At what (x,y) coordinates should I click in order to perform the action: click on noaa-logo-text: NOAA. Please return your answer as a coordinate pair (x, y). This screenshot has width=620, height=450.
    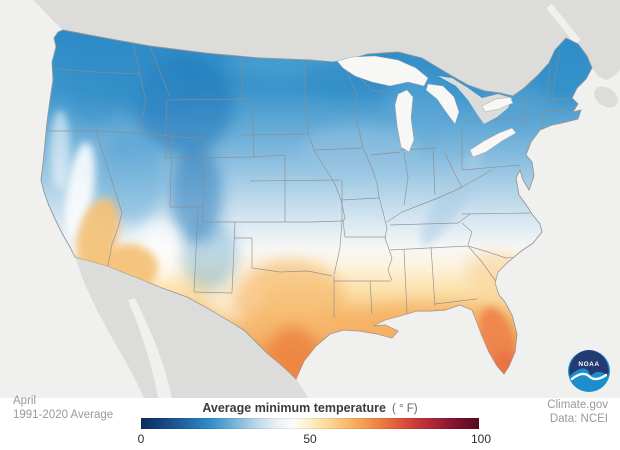
    Looking at the image, I should click on (588, 364).